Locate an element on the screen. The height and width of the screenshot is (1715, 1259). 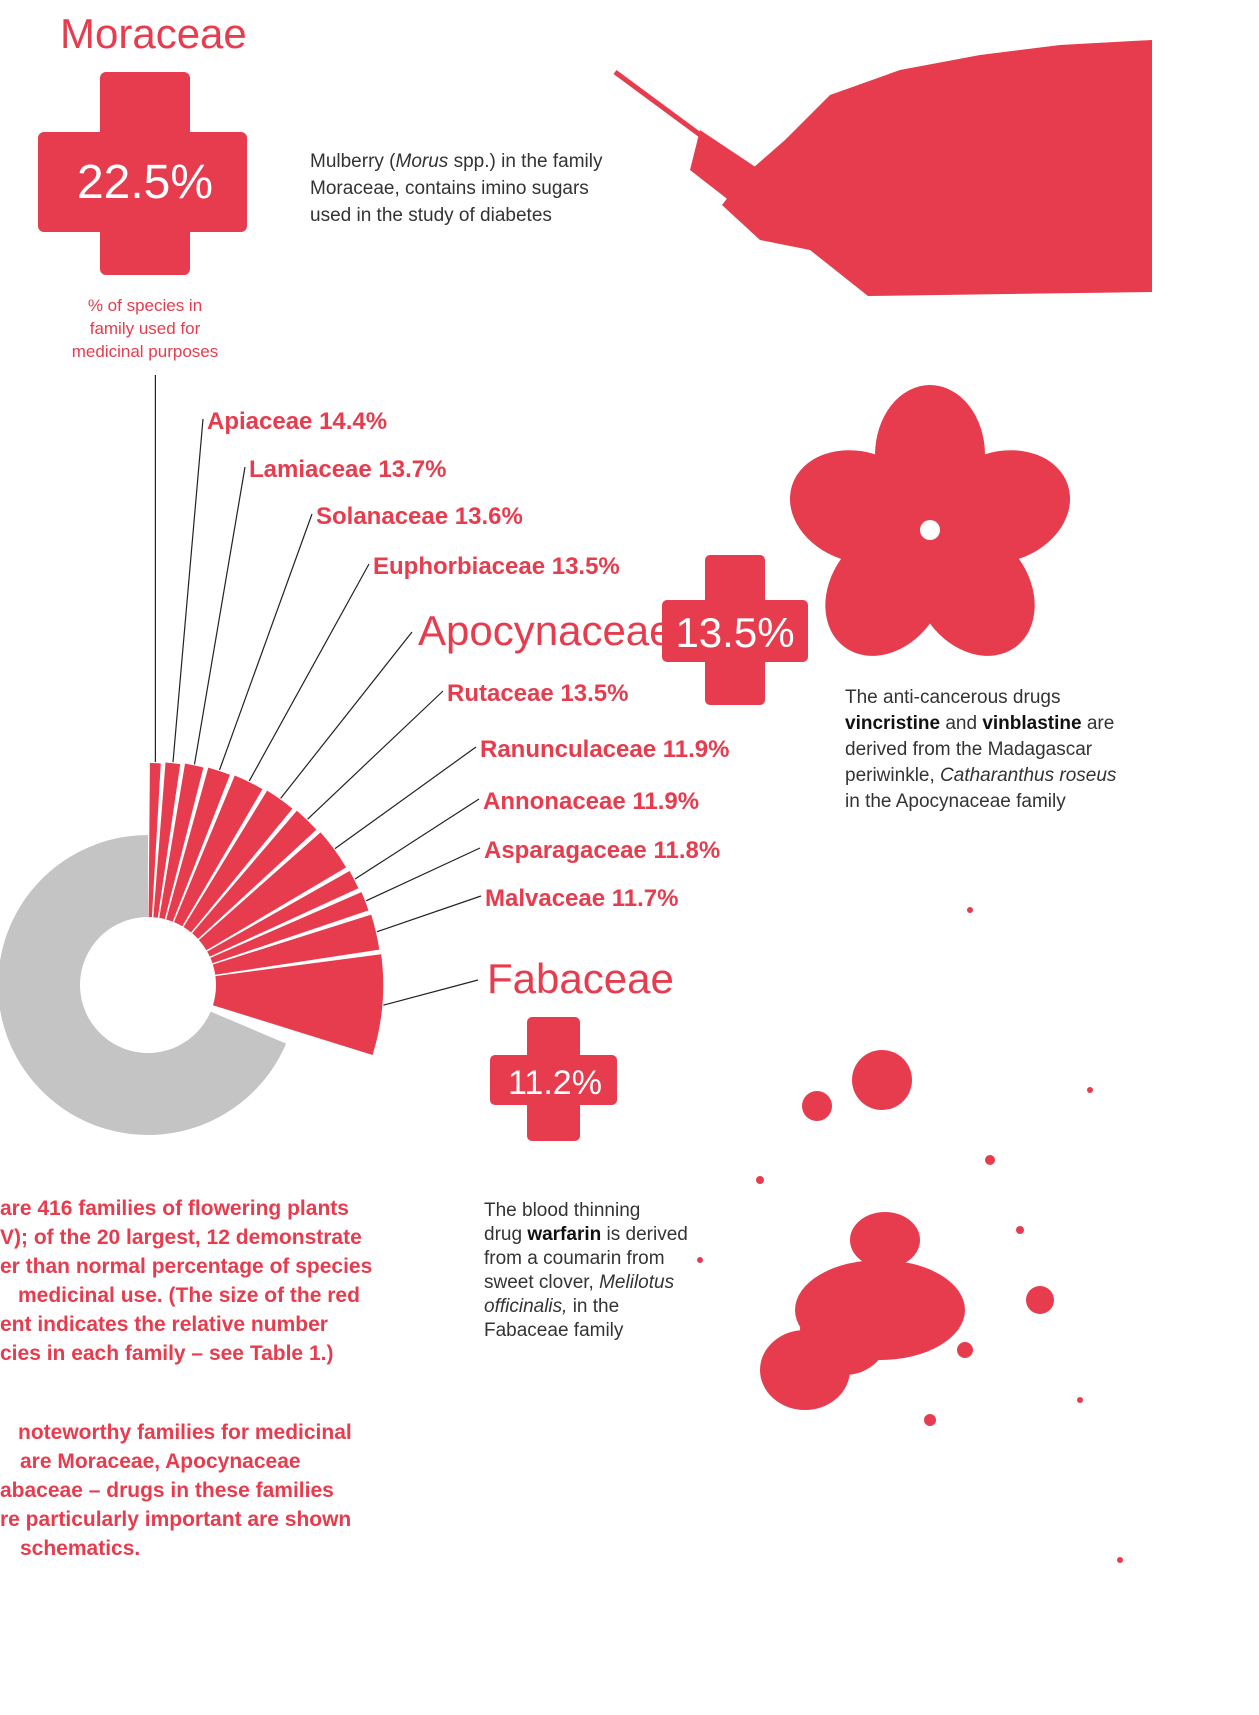
summary-line: V); of the 20 largest, 12 demonstrate is located at coordinates (181, 1237).